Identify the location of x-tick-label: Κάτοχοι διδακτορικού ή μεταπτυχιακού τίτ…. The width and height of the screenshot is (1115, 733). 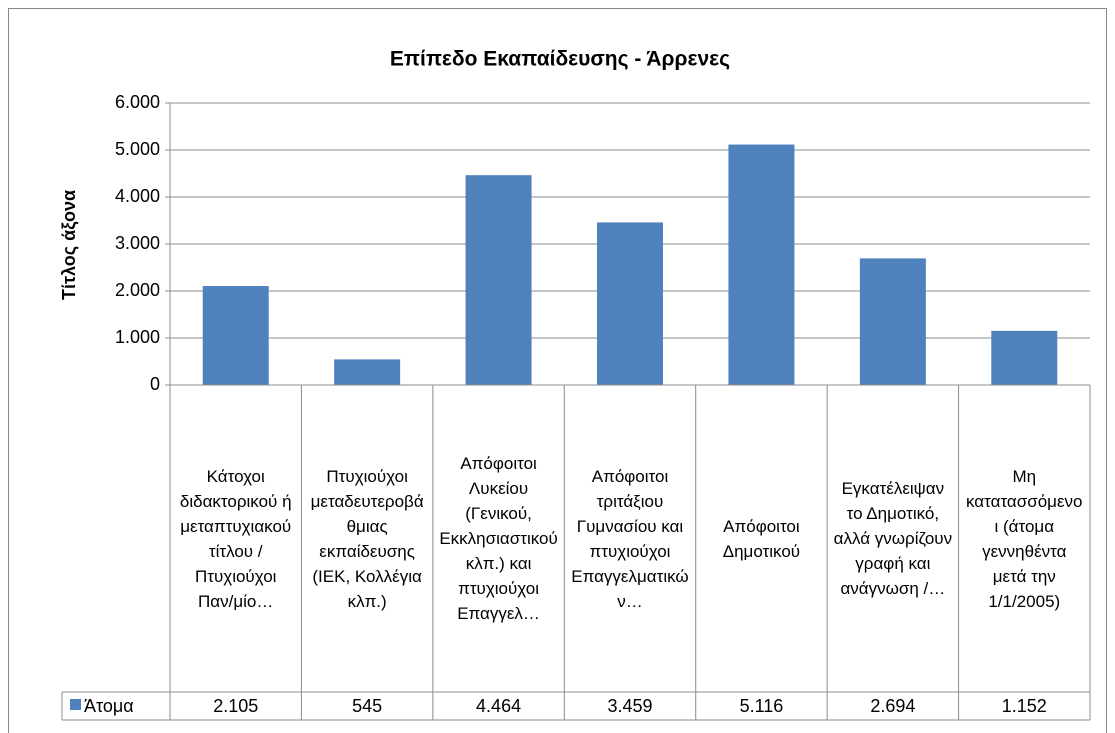
(235, 538).